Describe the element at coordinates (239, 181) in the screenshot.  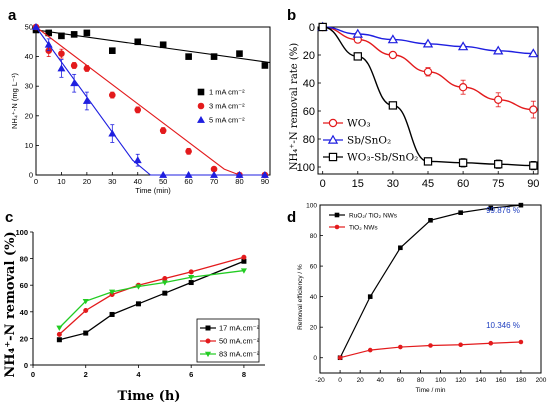
I see `x-tick-label: 80` at that location.